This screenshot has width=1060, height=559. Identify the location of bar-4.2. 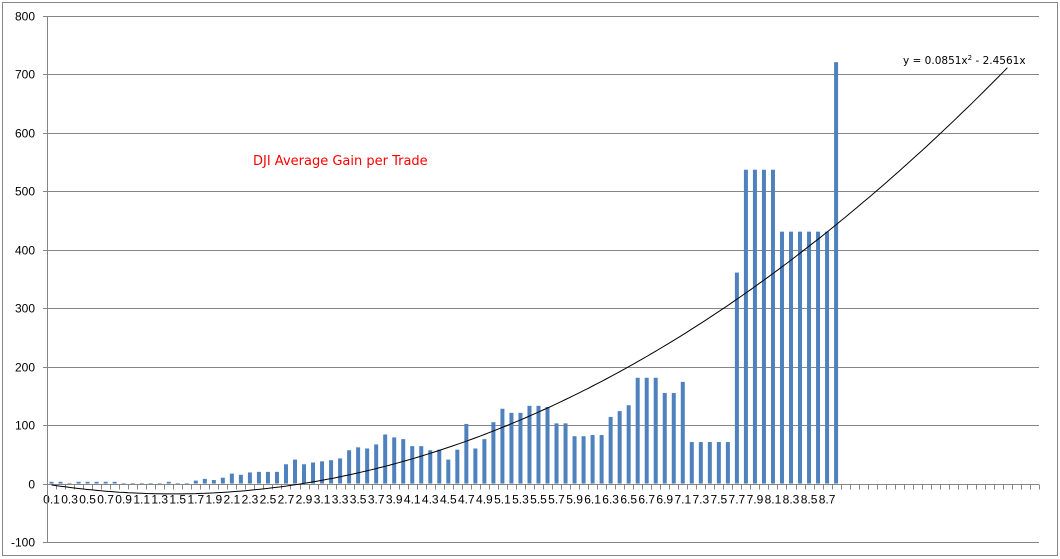
(421, 465).